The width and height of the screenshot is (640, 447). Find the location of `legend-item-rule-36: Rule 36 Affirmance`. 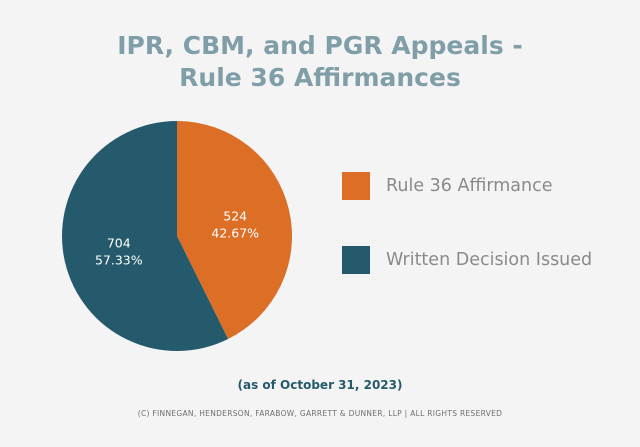

legend-item-rule-36: Rule 36 Affirmance is located at coordinates (467, 186).